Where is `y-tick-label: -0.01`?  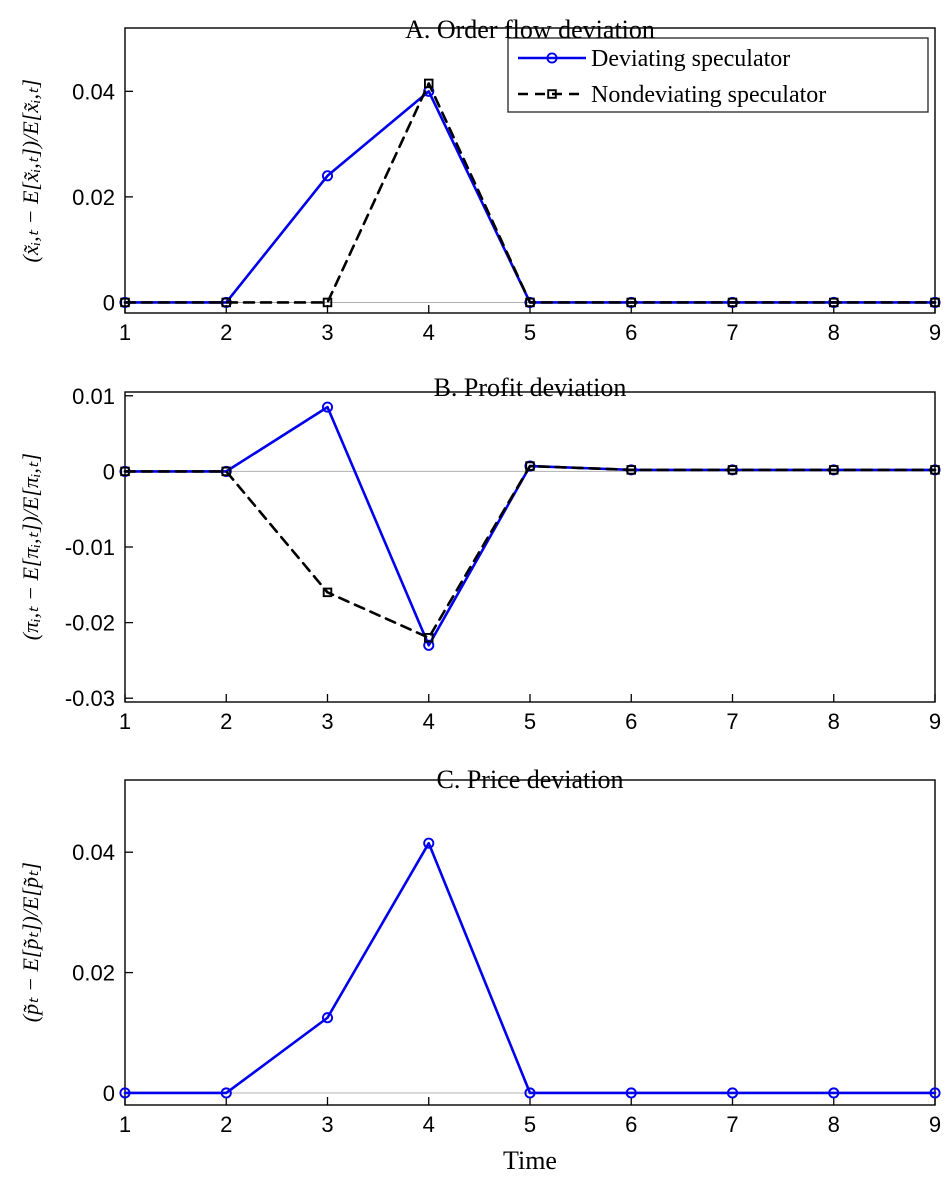 y-tick-label: -0.01 is located at coordinates (90, 547).